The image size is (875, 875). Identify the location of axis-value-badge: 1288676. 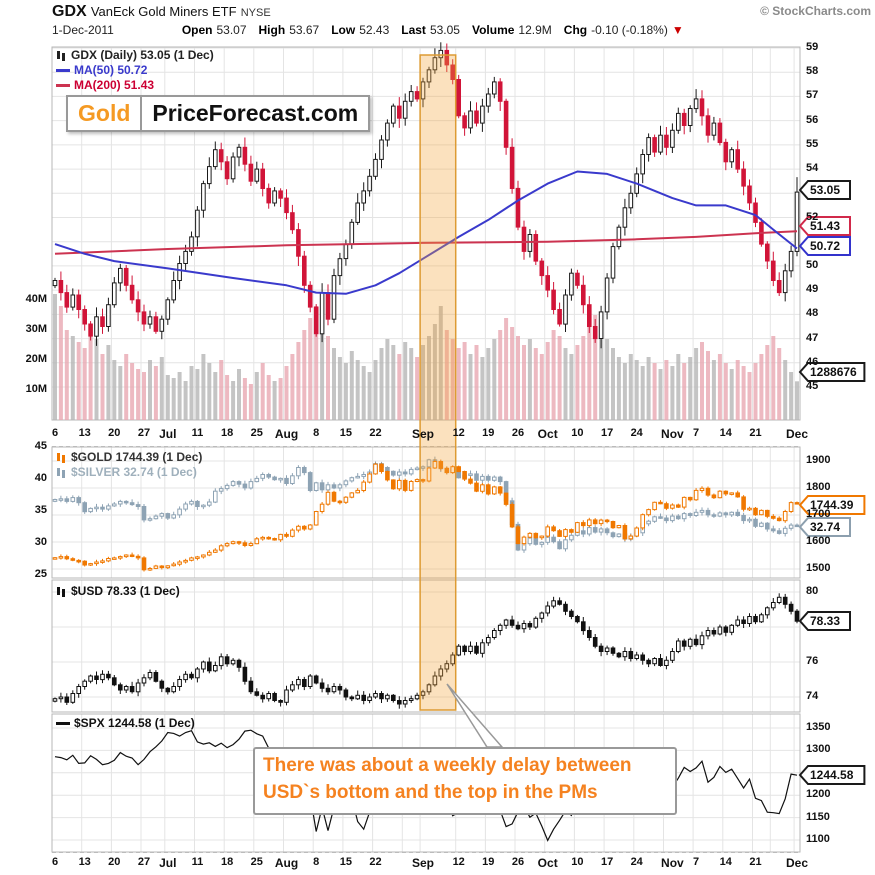
(832, 372).